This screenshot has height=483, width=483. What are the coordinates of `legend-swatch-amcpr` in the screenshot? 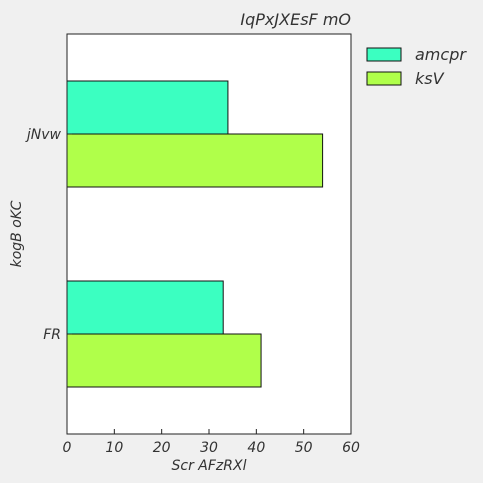 It's located at (384, 54).